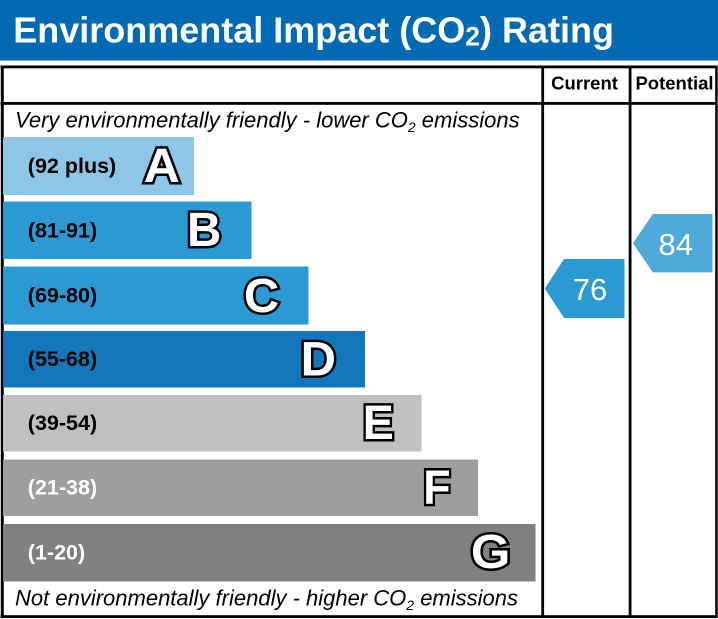 This screenshot has height=619, width=718. I want to click on svg-text: (92 plus), so click(72, 166).